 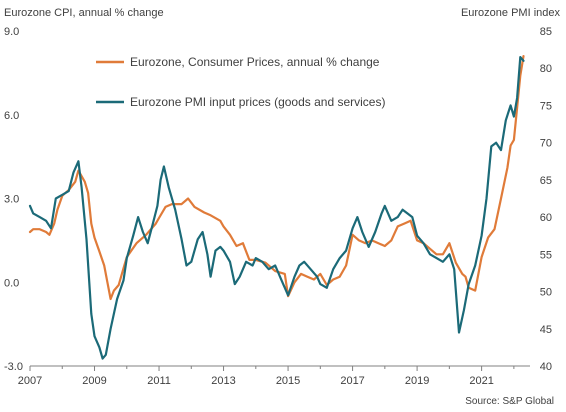 What do you see at coordinates (223, 381) in the screenshot?
I see `x-tick-label: 2013` at bounding box center [223, 381].